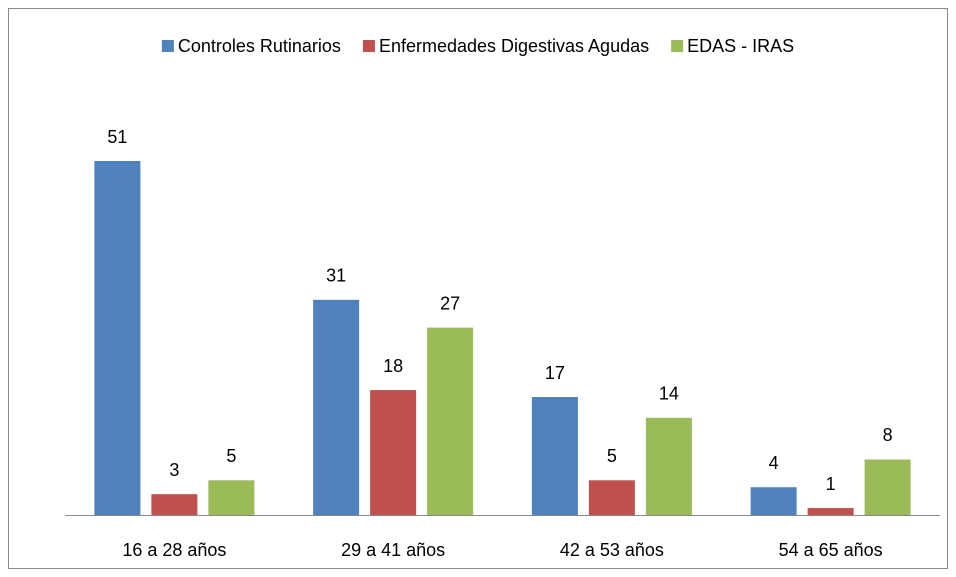 This screenshot has width=956, height=577. What do you see at coordinates (612, 550) in the screenshot?
I see `x-tick-label: 42 a 53 años` at bounding box center [612, 550].